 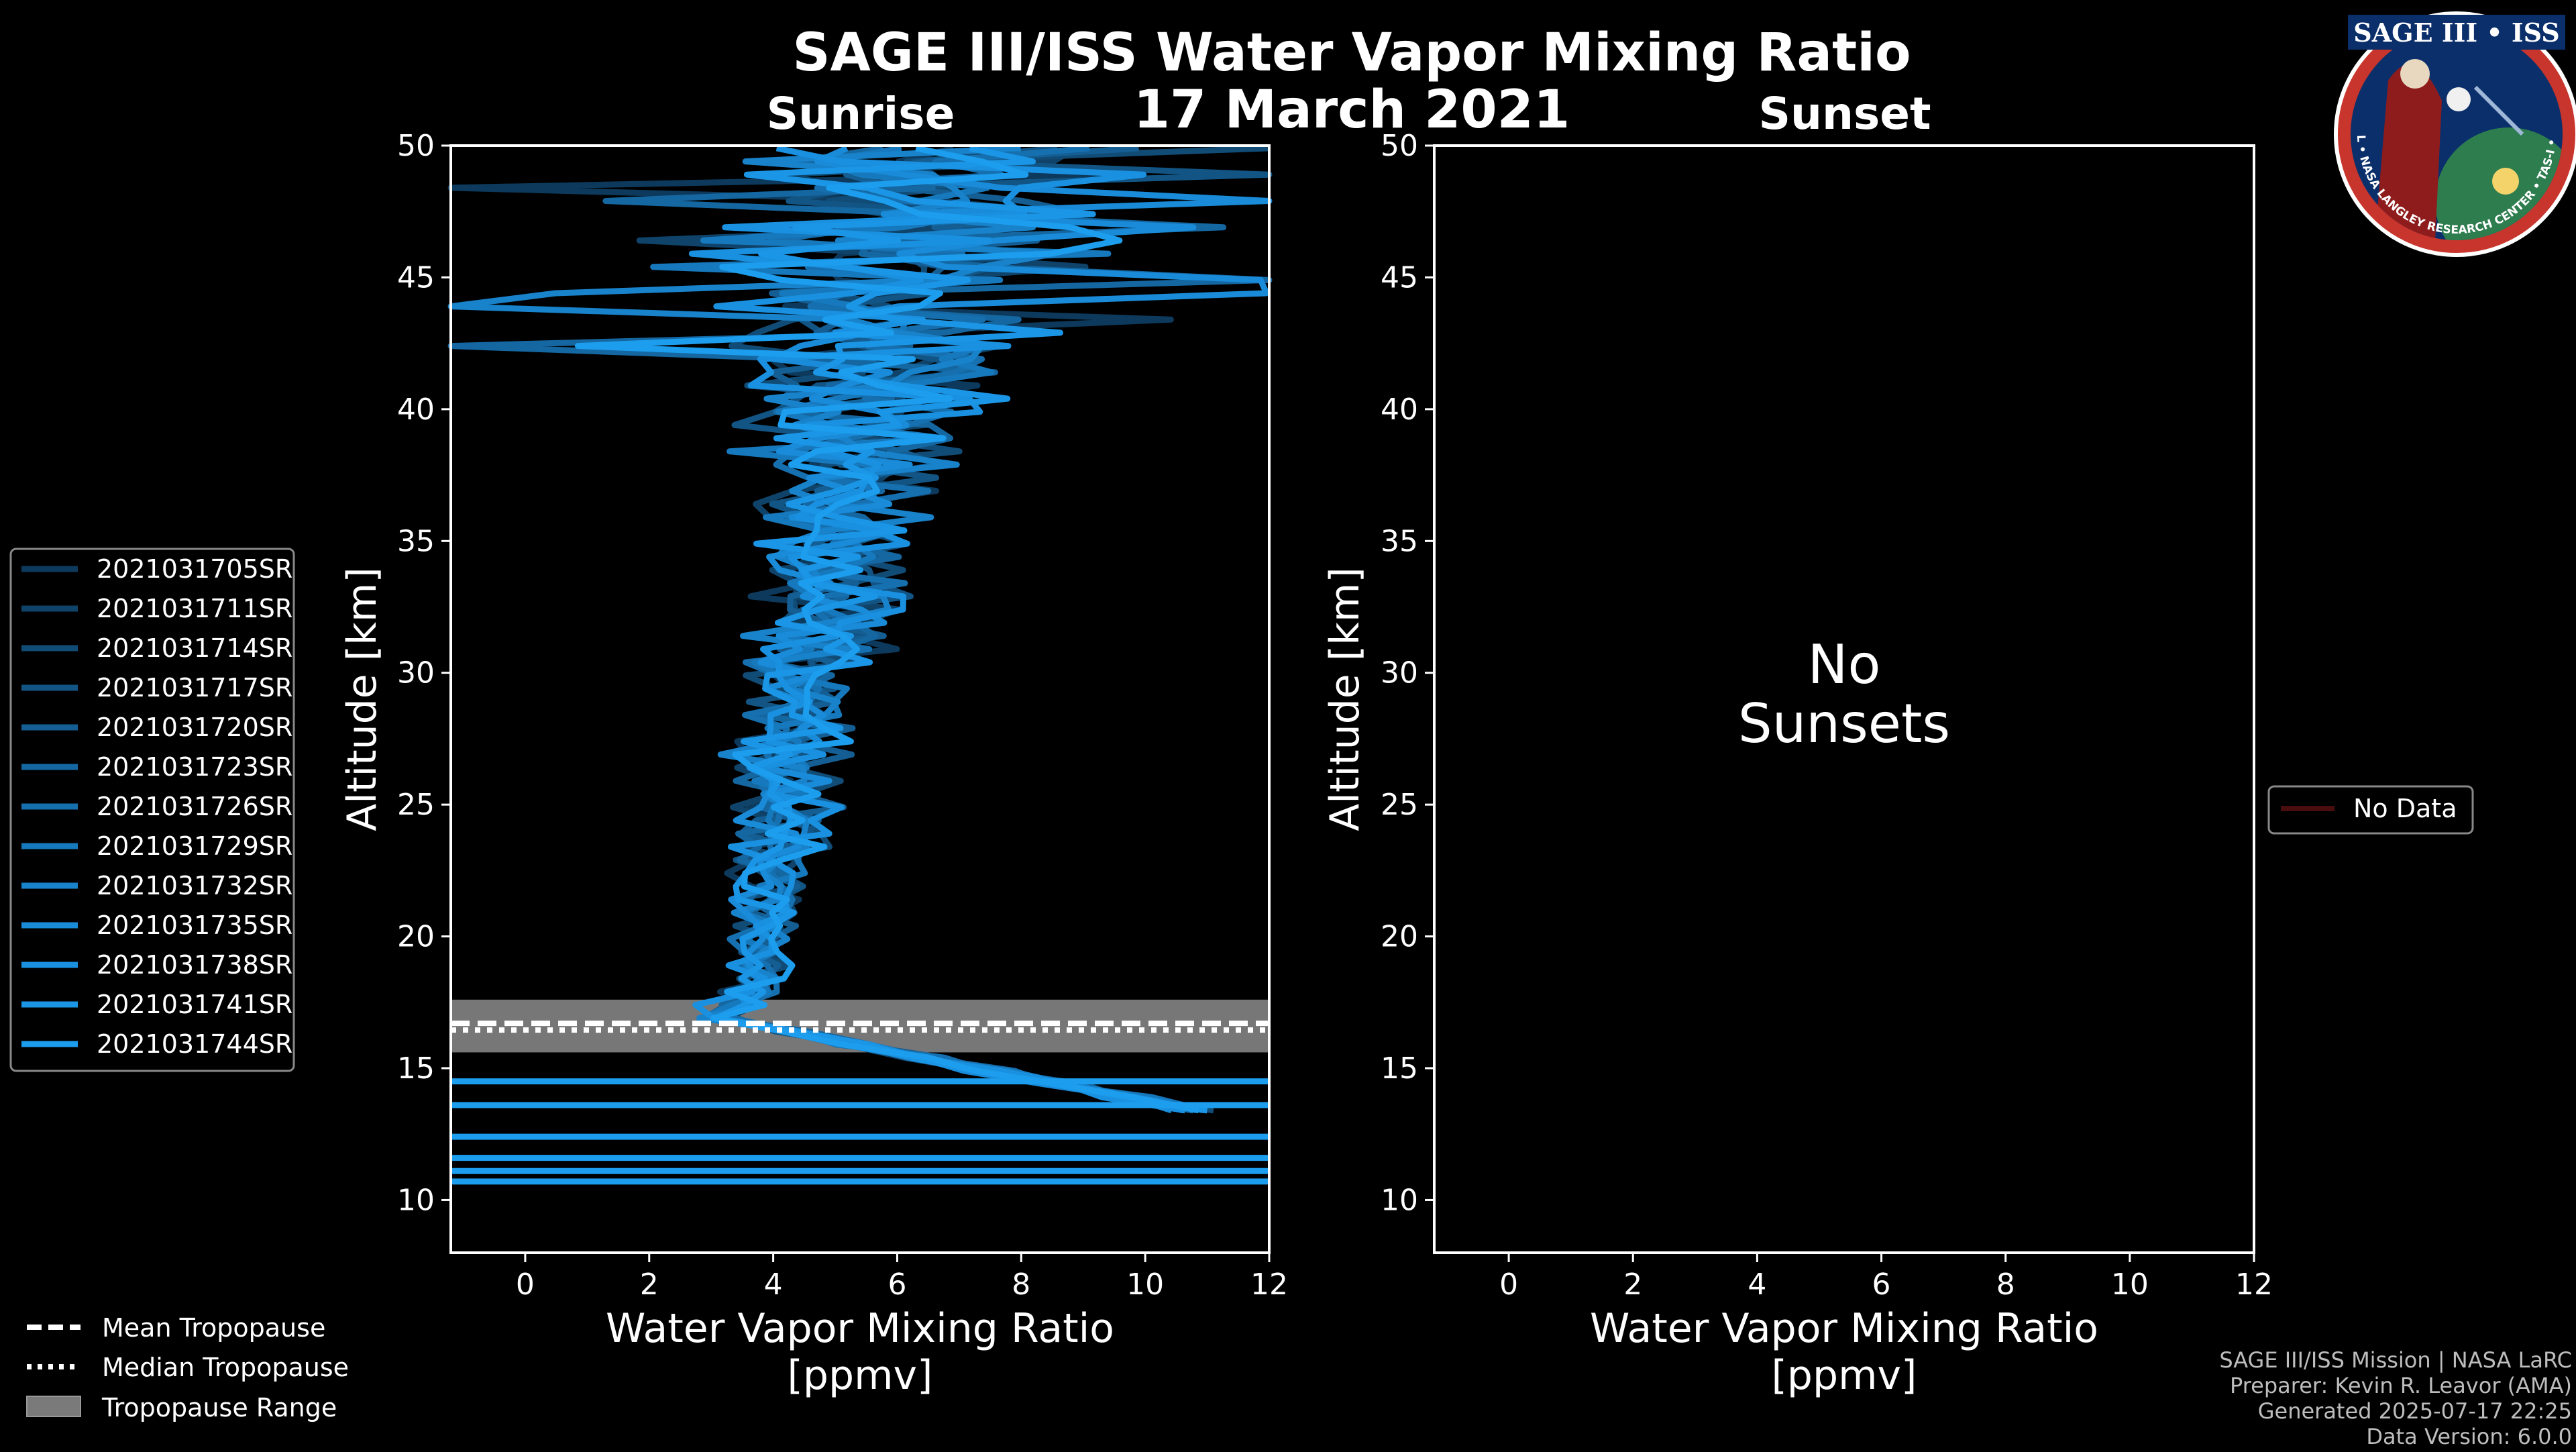 I want to click on legend-label-2021031738SR: 2021031738SR, so click(x=194, y=965).